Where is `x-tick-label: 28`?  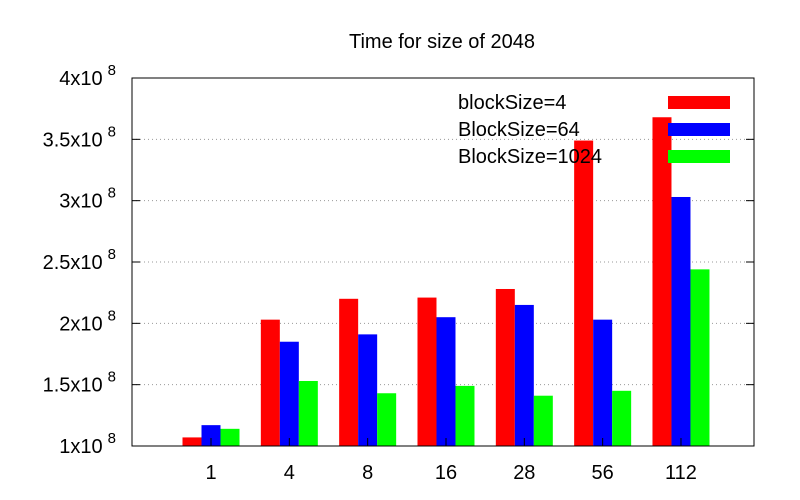 x-tick-label: 28 is located at coordinates (524, 473).